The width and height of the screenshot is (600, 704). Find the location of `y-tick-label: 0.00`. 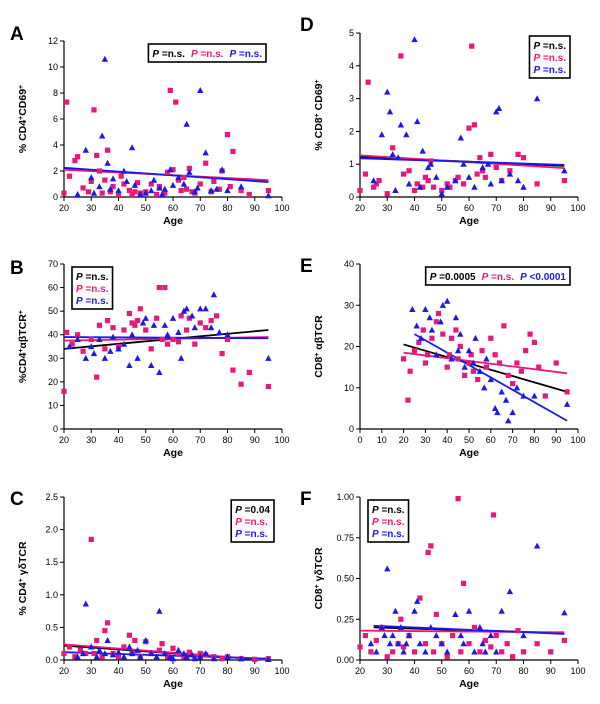

y-tick-label: 0.00 is located at coordinates (345, 660).